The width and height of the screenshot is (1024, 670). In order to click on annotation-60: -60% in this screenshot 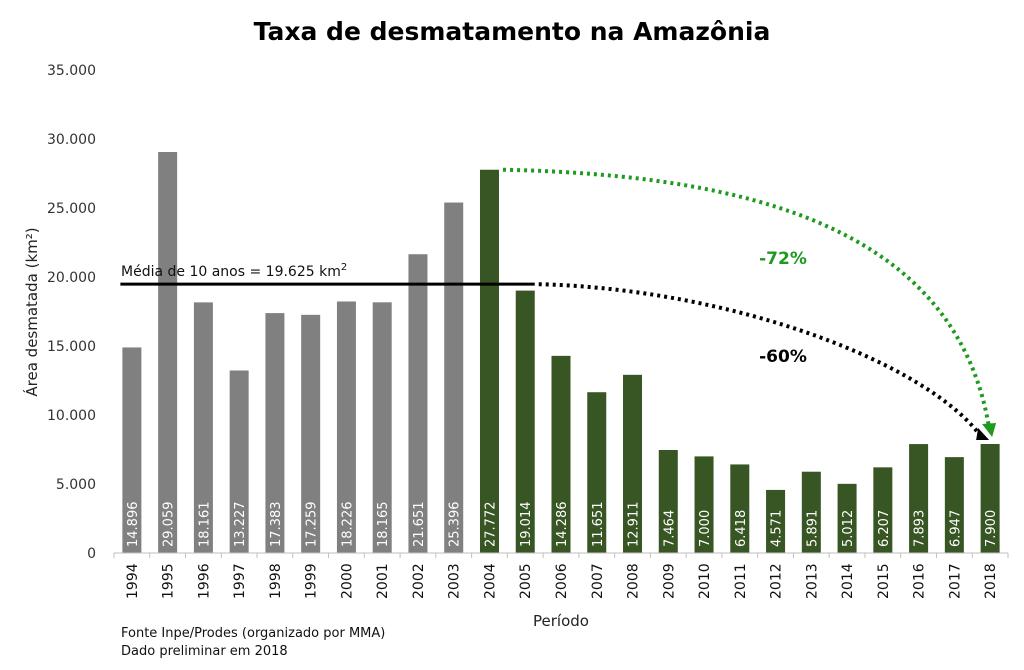, I will do `click(783, 357)`.